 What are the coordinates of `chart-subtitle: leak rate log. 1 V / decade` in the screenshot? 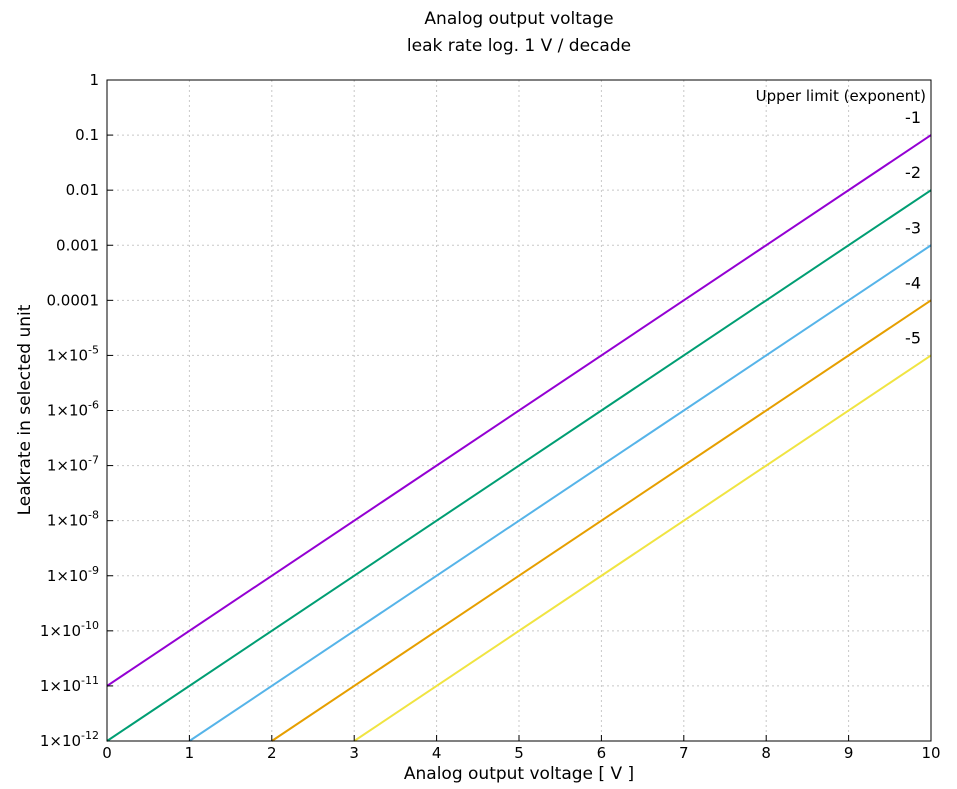 It's located at (519, 46).